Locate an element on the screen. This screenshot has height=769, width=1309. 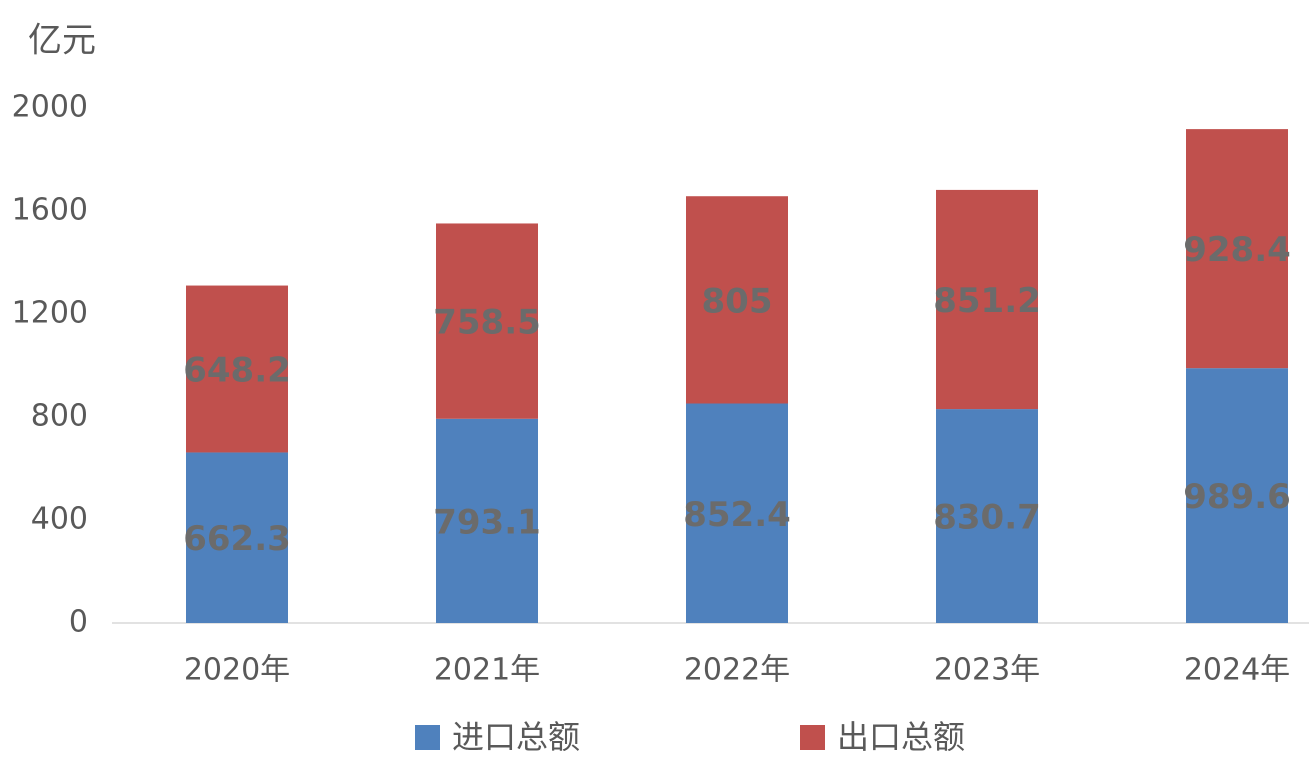
data-label: 648.2 is located at coordinates (237, 371).